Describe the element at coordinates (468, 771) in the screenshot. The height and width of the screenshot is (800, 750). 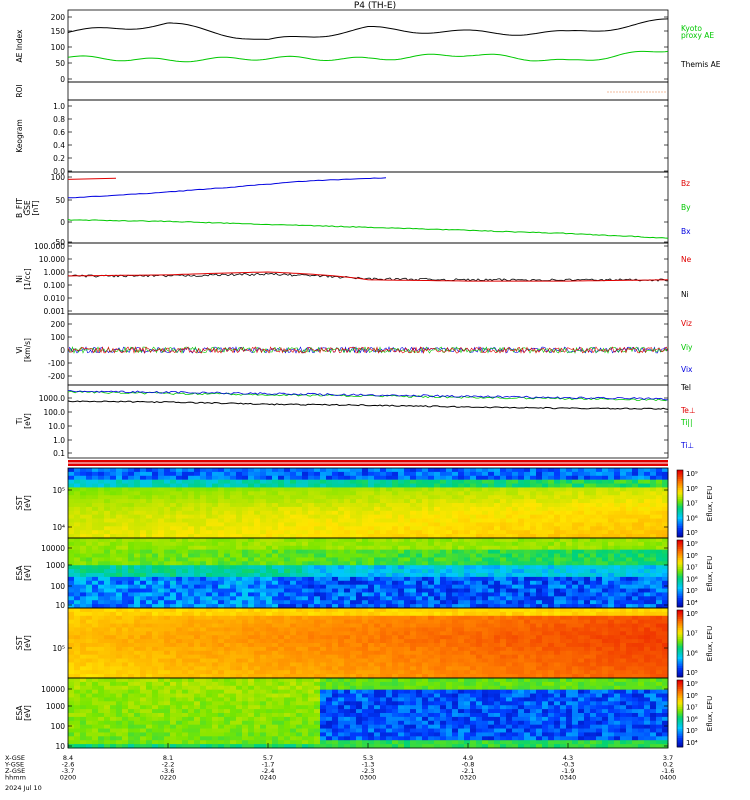
I see `xtick-z: -2.1` at that location.